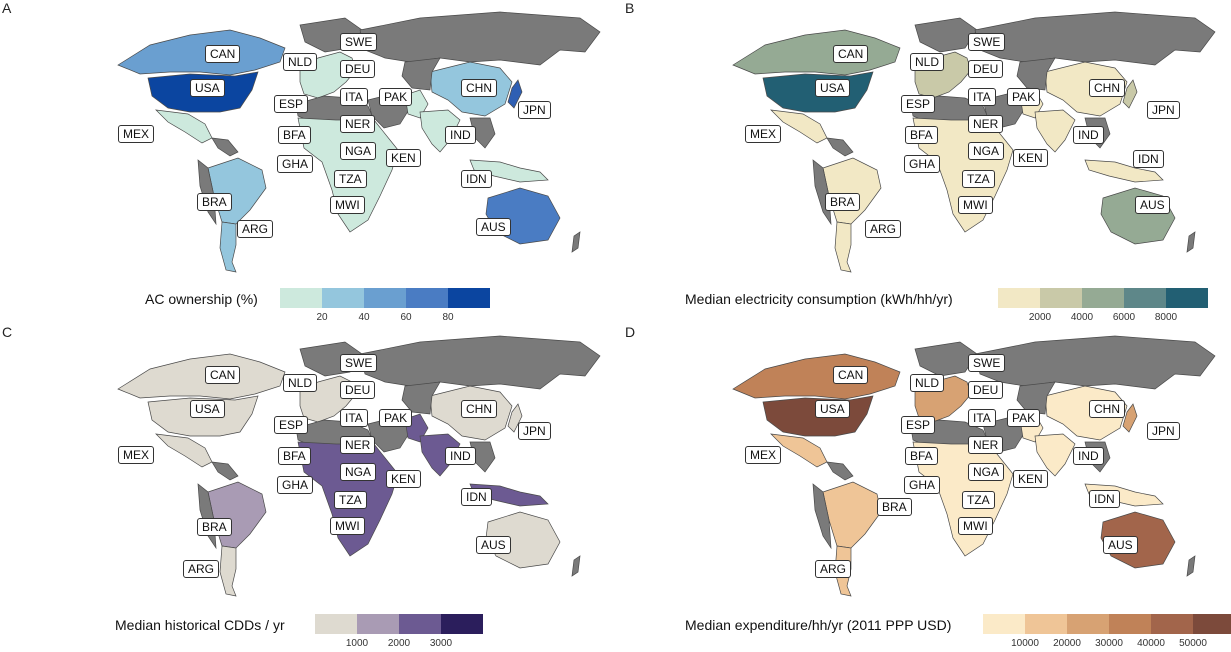 The image size is (1231, 652). What do you see at coordinates (406, 317) in the screenshot?
I see `legend-tick: 60` at bounding box center [406, 317].